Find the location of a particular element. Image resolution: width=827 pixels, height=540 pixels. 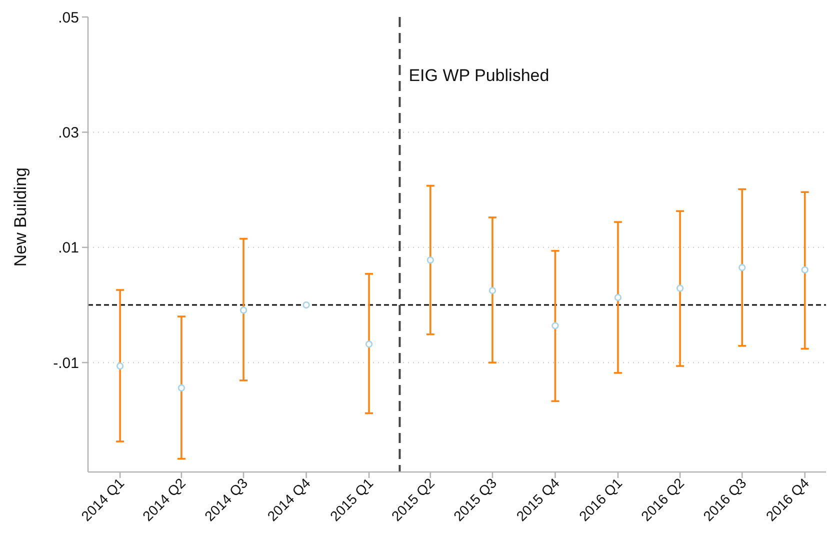

y-tick-label: .05 is located at coordinates (68, 17).